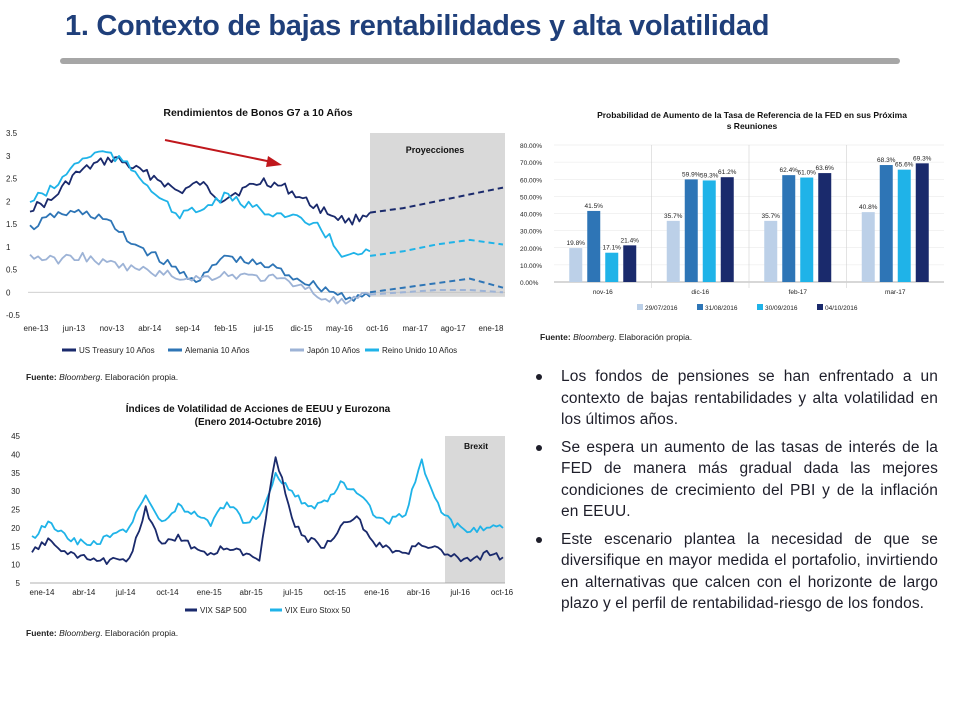 Image resolution: width=960 pixels, height=720 pixels. What do you see at coordinates (15, 546) in the screenshot?
I see `y-tick-label: 15` at bounding box center [15, 546].